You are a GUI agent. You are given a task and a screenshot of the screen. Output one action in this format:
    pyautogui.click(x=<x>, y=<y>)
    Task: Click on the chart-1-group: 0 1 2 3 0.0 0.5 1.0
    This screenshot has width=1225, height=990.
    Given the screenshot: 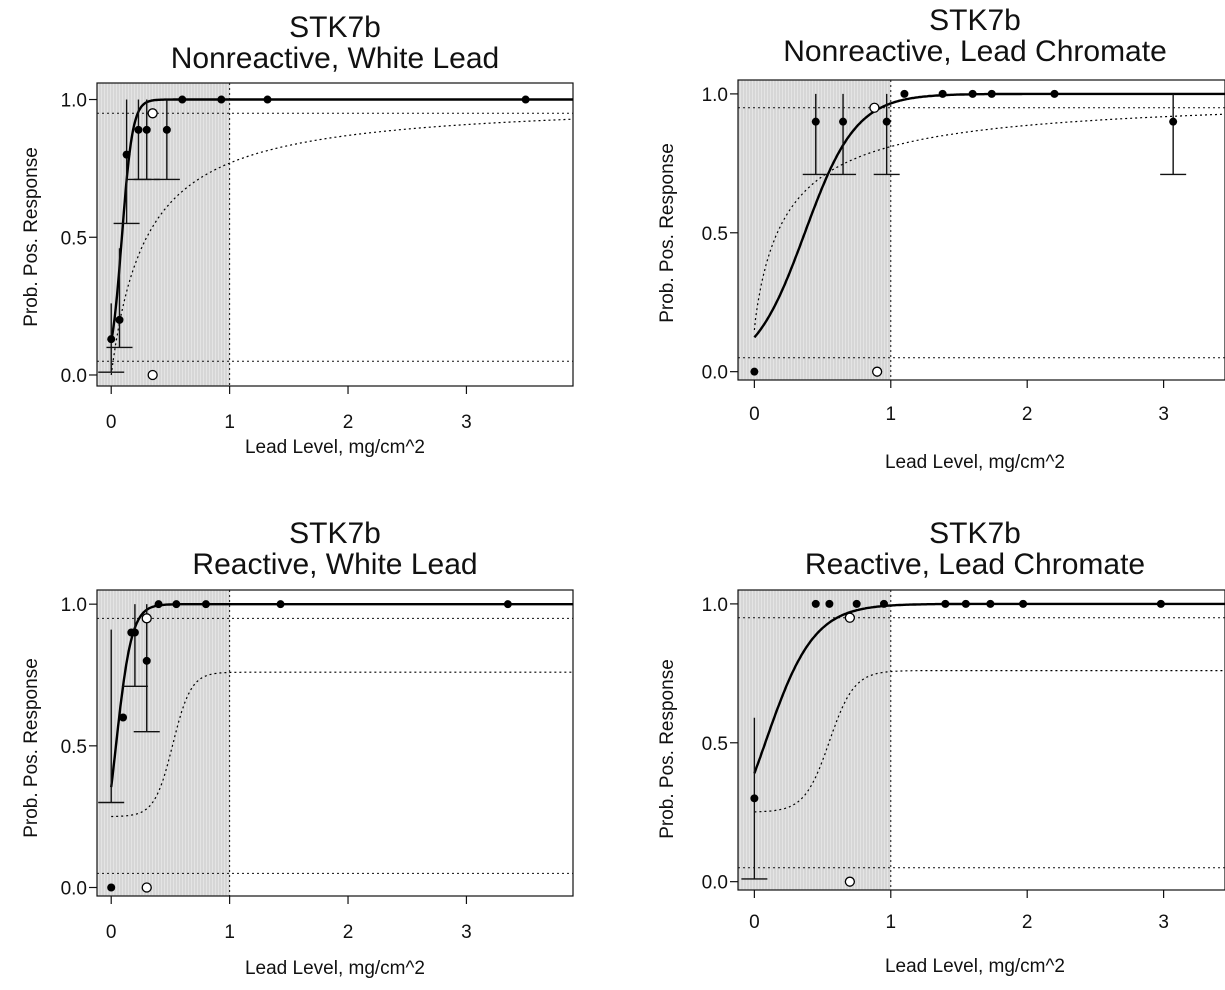 What is the action you would take?
    pyautogui.click(x=317, y=257)
    